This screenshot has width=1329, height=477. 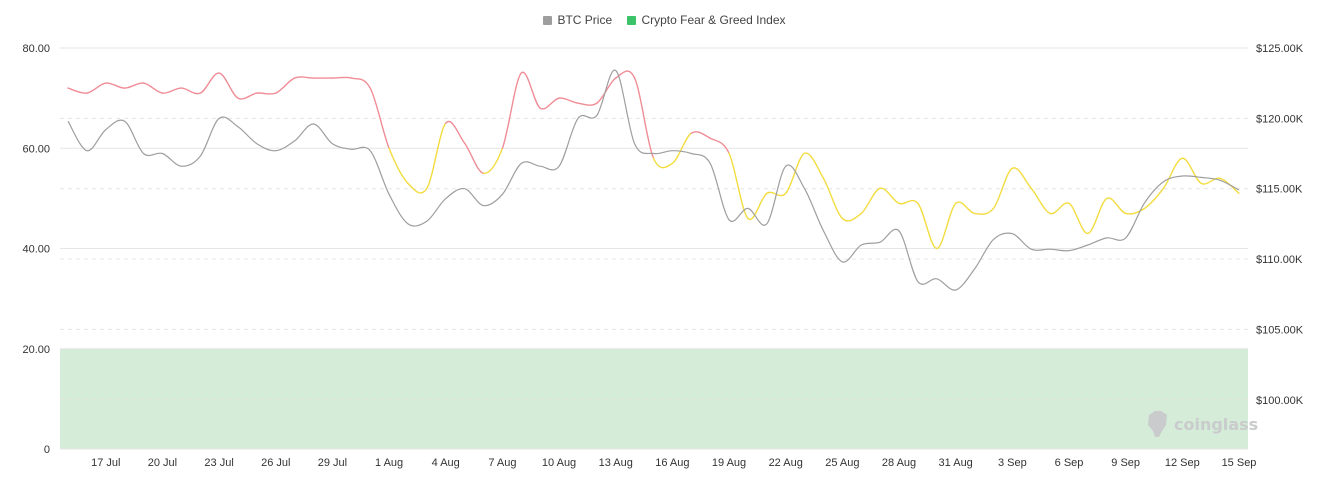 What do you see at coordinates (1125, 463) in the screenshot?
I see `x-tick-label: 9 Sep` at bounding box center [1125, 463].